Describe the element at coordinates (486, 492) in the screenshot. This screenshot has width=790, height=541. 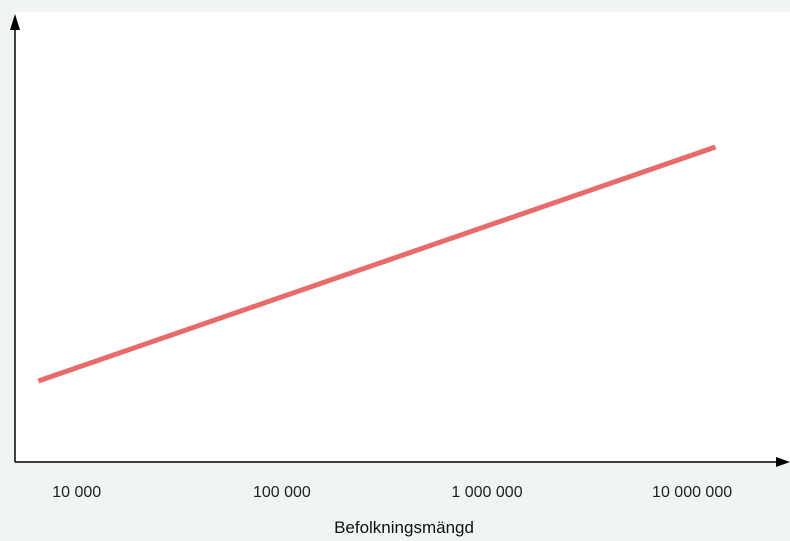
I see `x-tick-label: 1 000 000` at that location.